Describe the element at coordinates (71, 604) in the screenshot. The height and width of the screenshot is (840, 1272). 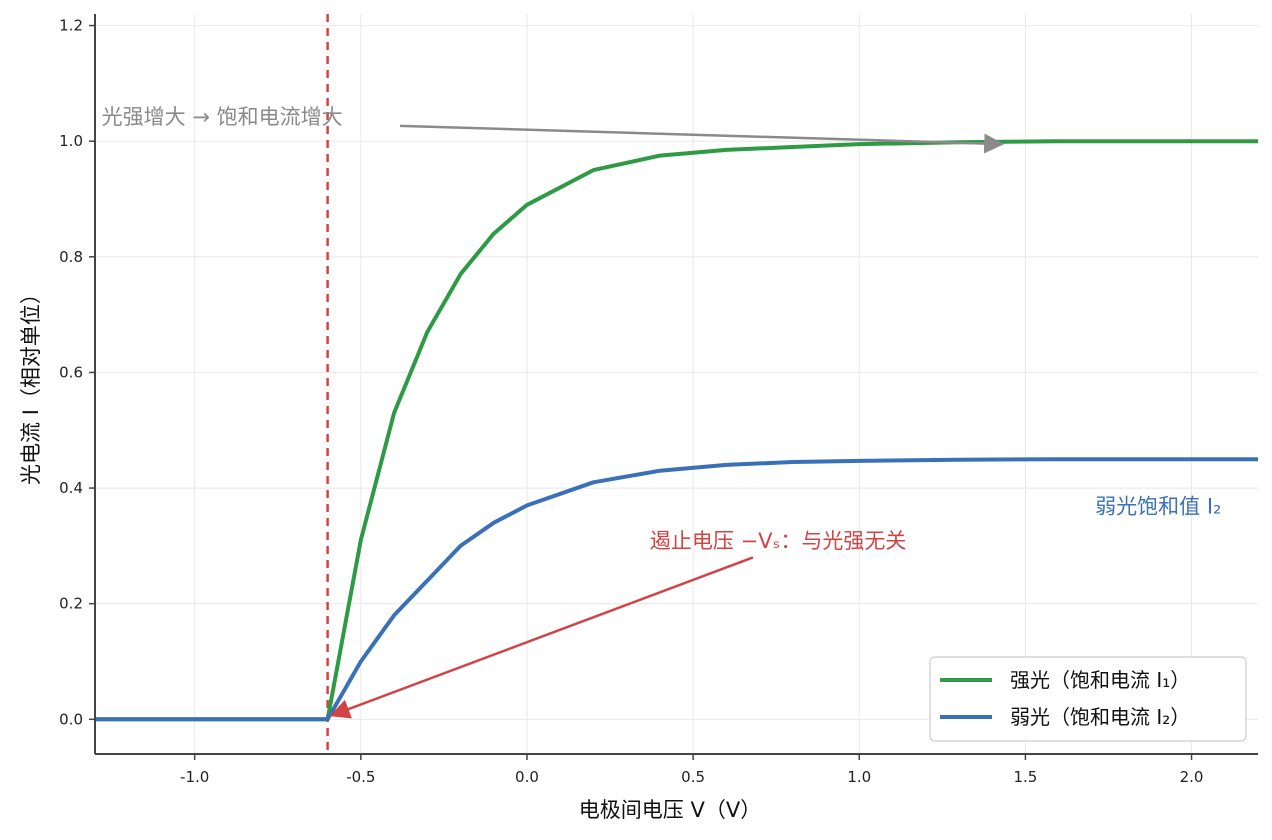
I see `y-tick-label: 0.2` at that location.